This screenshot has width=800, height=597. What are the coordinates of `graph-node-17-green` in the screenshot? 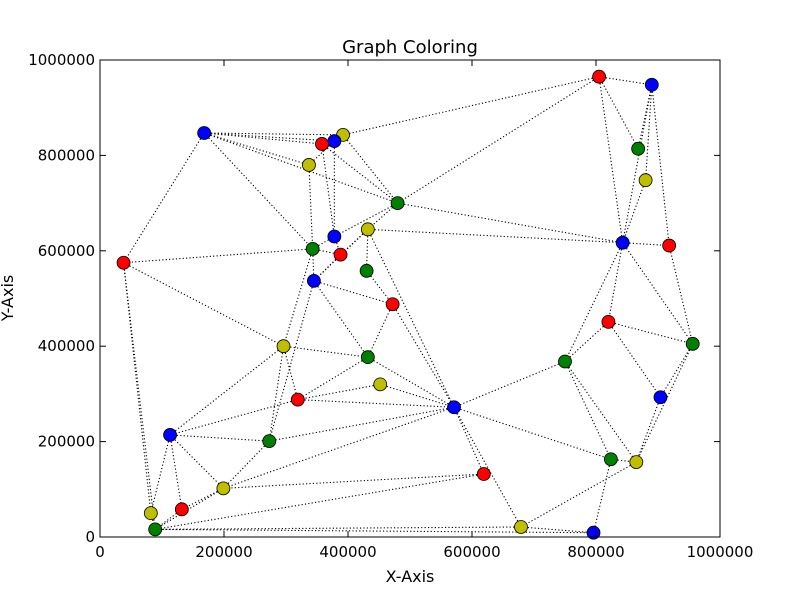 It's located at (366, 270).